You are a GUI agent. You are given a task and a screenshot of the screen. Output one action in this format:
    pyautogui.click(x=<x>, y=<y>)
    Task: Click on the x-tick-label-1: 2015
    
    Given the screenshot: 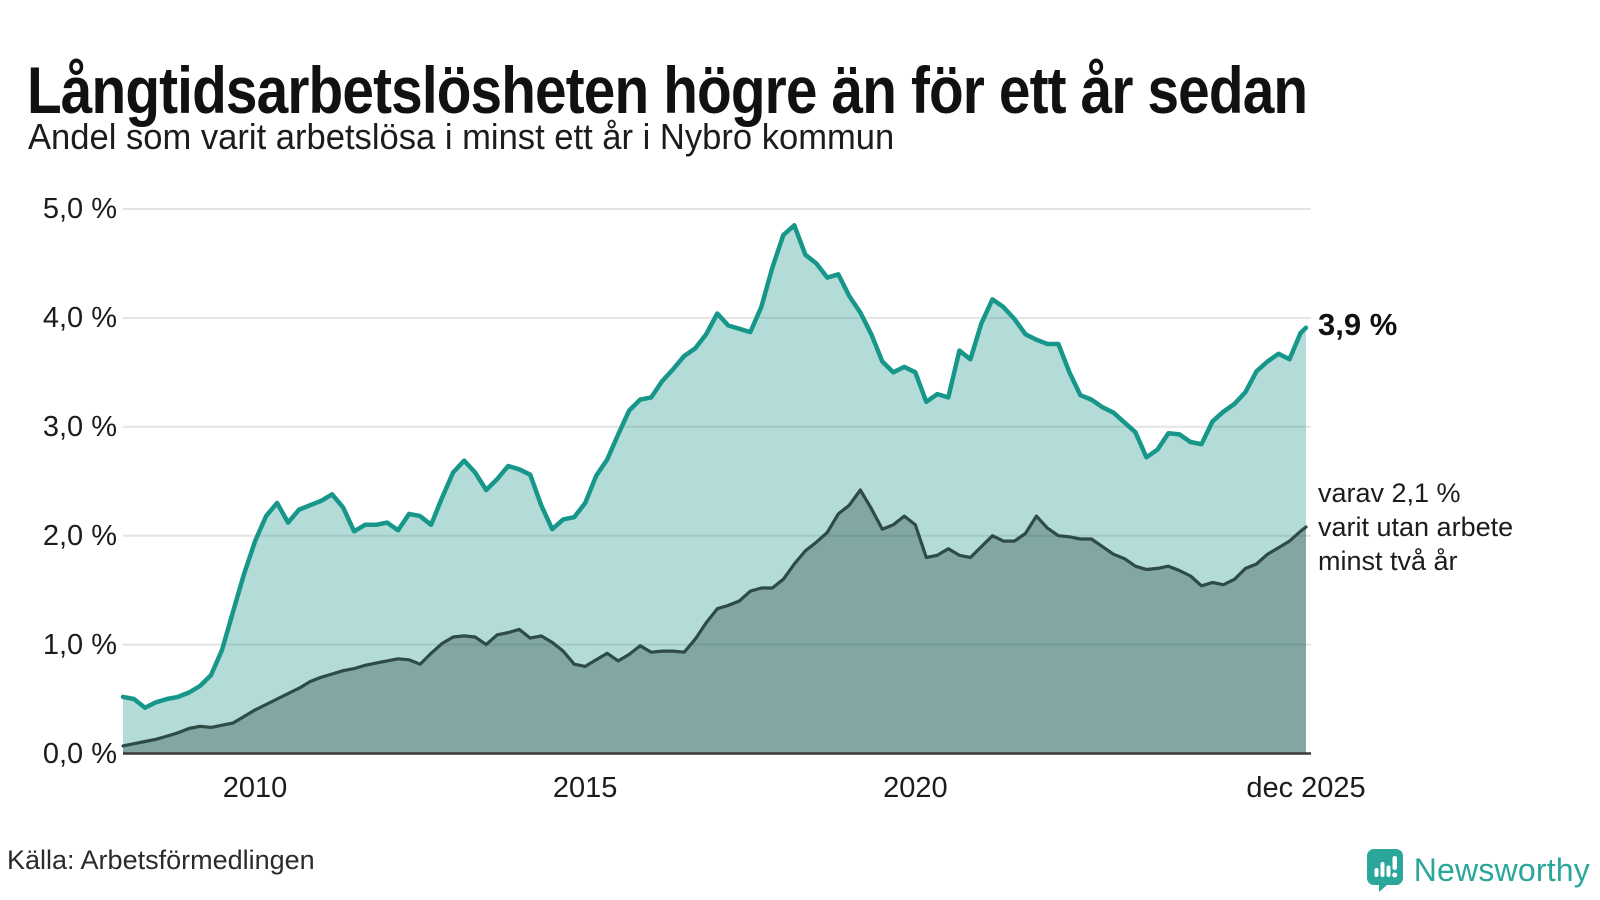 What is the action you would take?
    pyautogui.click(x=585, y=788)
    